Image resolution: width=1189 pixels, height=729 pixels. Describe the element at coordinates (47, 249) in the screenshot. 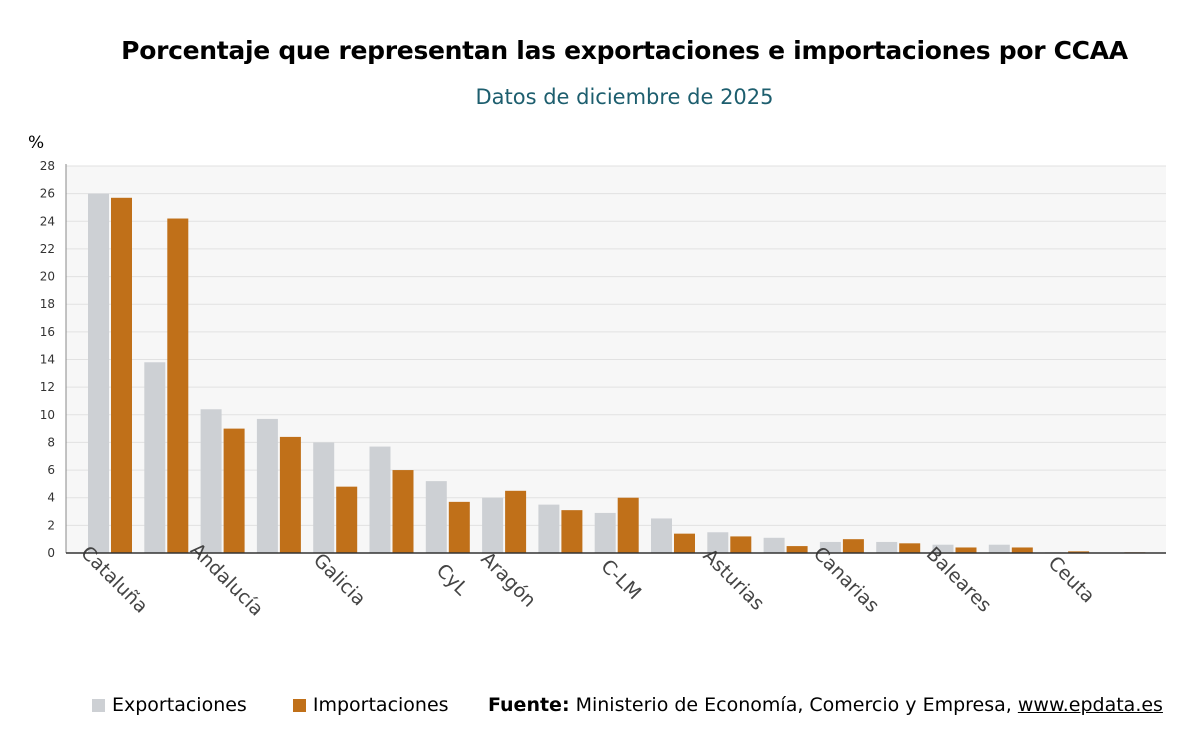

I see `y-tick-label: 22` at that location.